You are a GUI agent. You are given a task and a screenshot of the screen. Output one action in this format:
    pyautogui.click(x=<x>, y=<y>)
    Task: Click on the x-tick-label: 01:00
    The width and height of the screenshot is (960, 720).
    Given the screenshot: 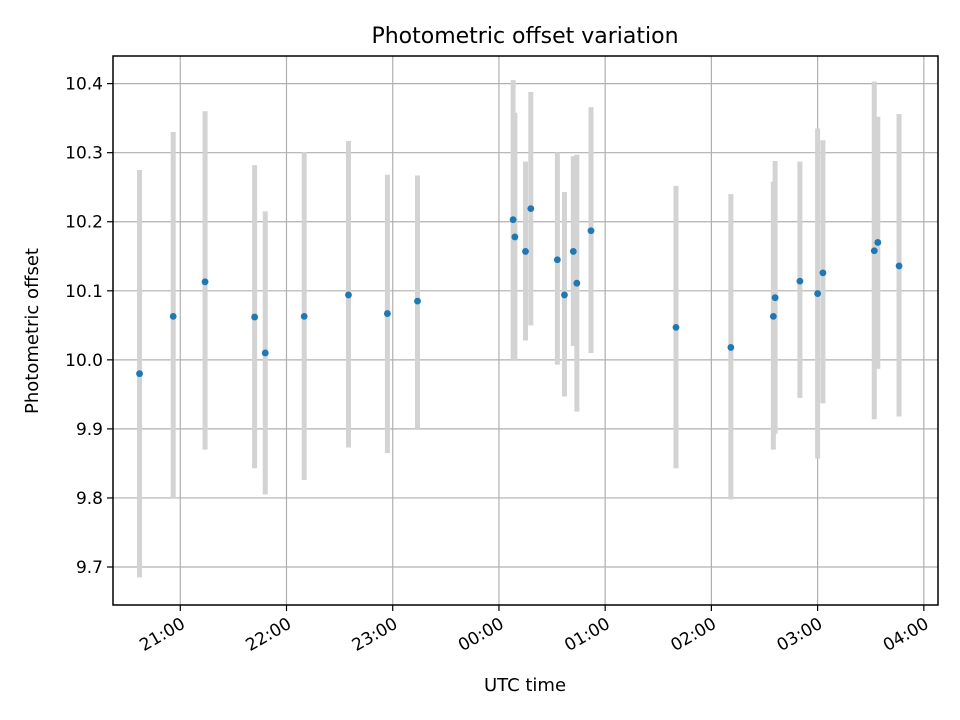 What is the action you would take?
    pyautogui.click(x=587, y=635)
    